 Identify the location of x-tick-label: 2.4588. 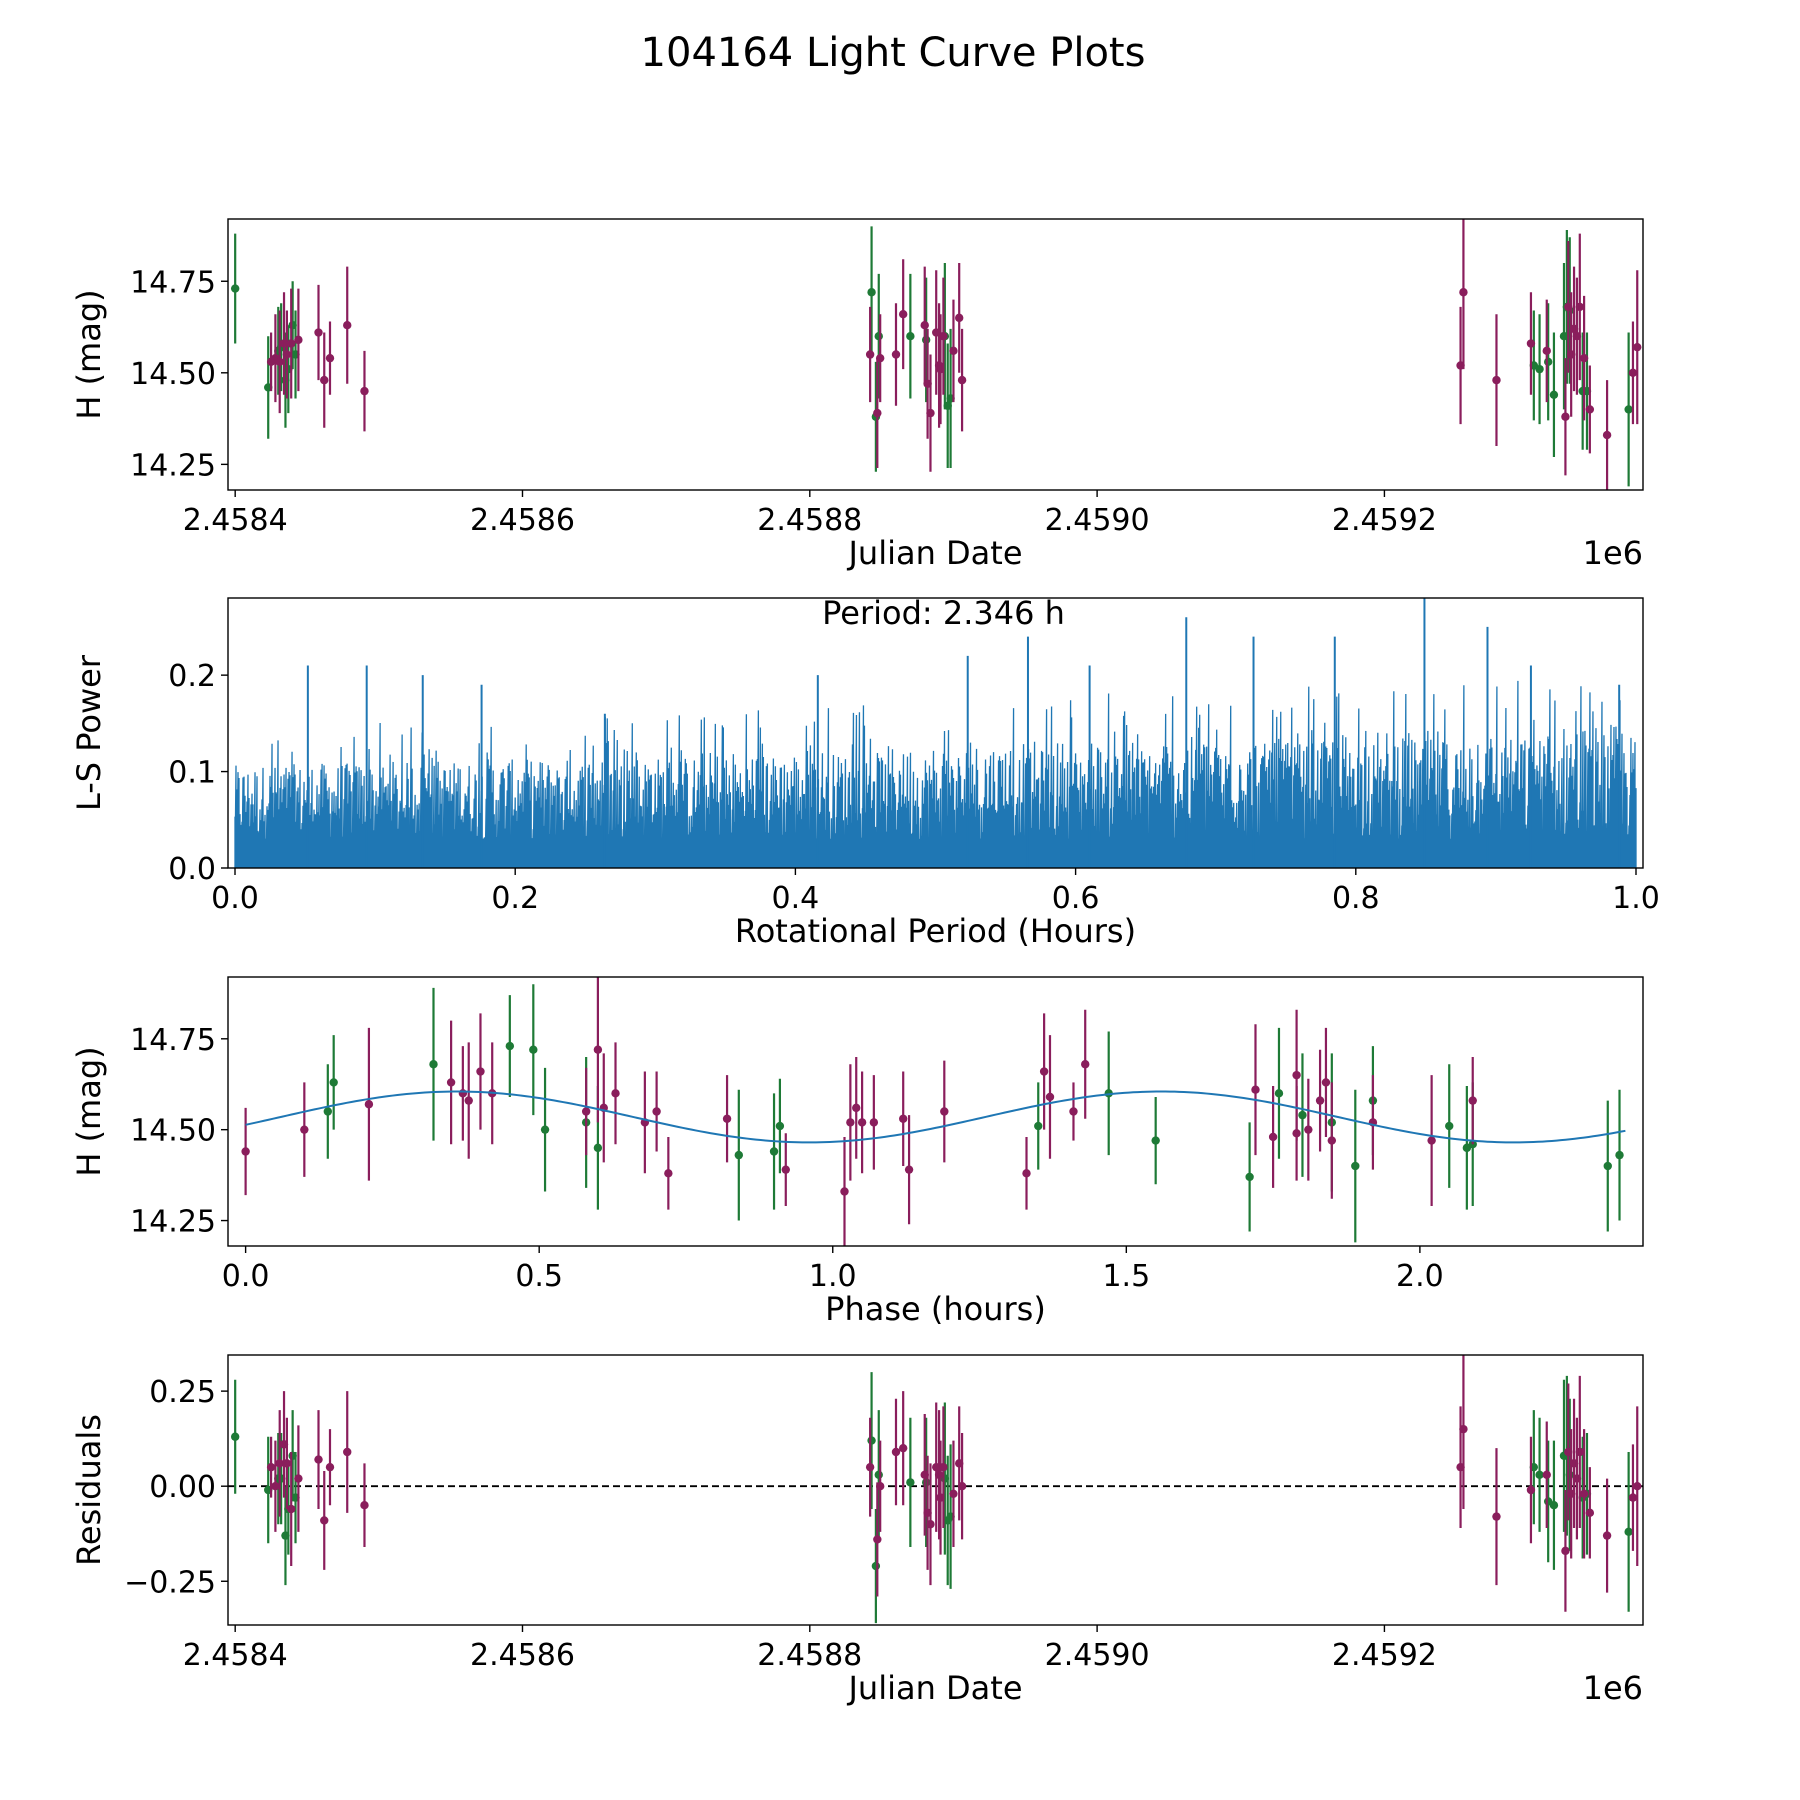
(809, 520).